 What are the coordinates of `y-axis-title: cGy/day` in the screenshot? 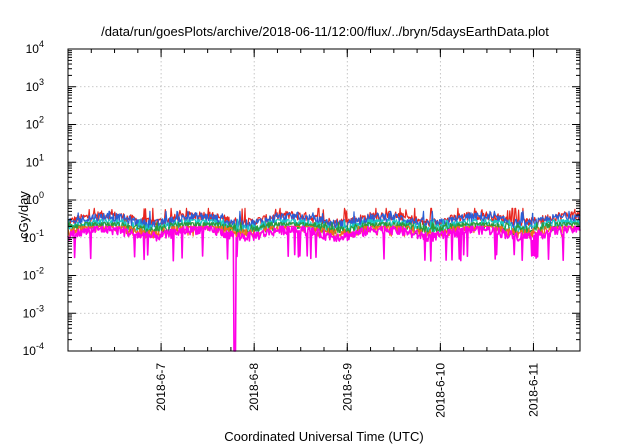 It's located at (23, 215).